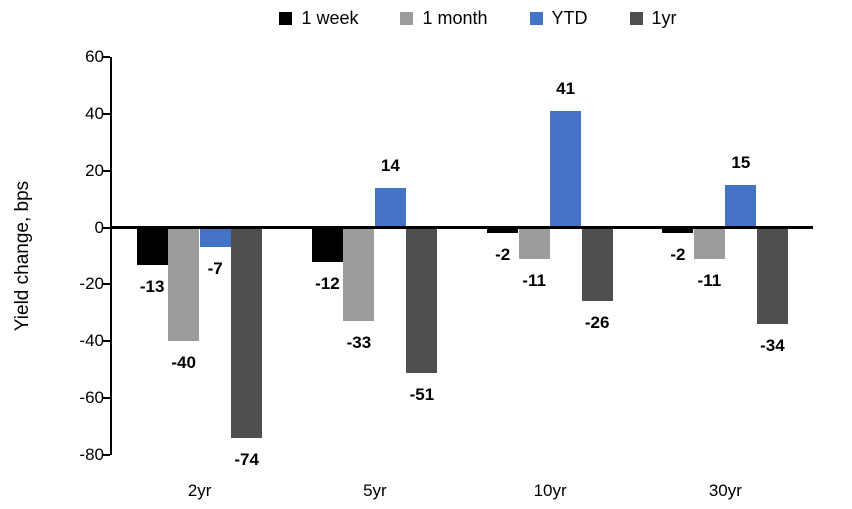  Describe the element at coordinates (725, 490) in the screenshot. I see `category-label-30yr: 30yr` at that location.